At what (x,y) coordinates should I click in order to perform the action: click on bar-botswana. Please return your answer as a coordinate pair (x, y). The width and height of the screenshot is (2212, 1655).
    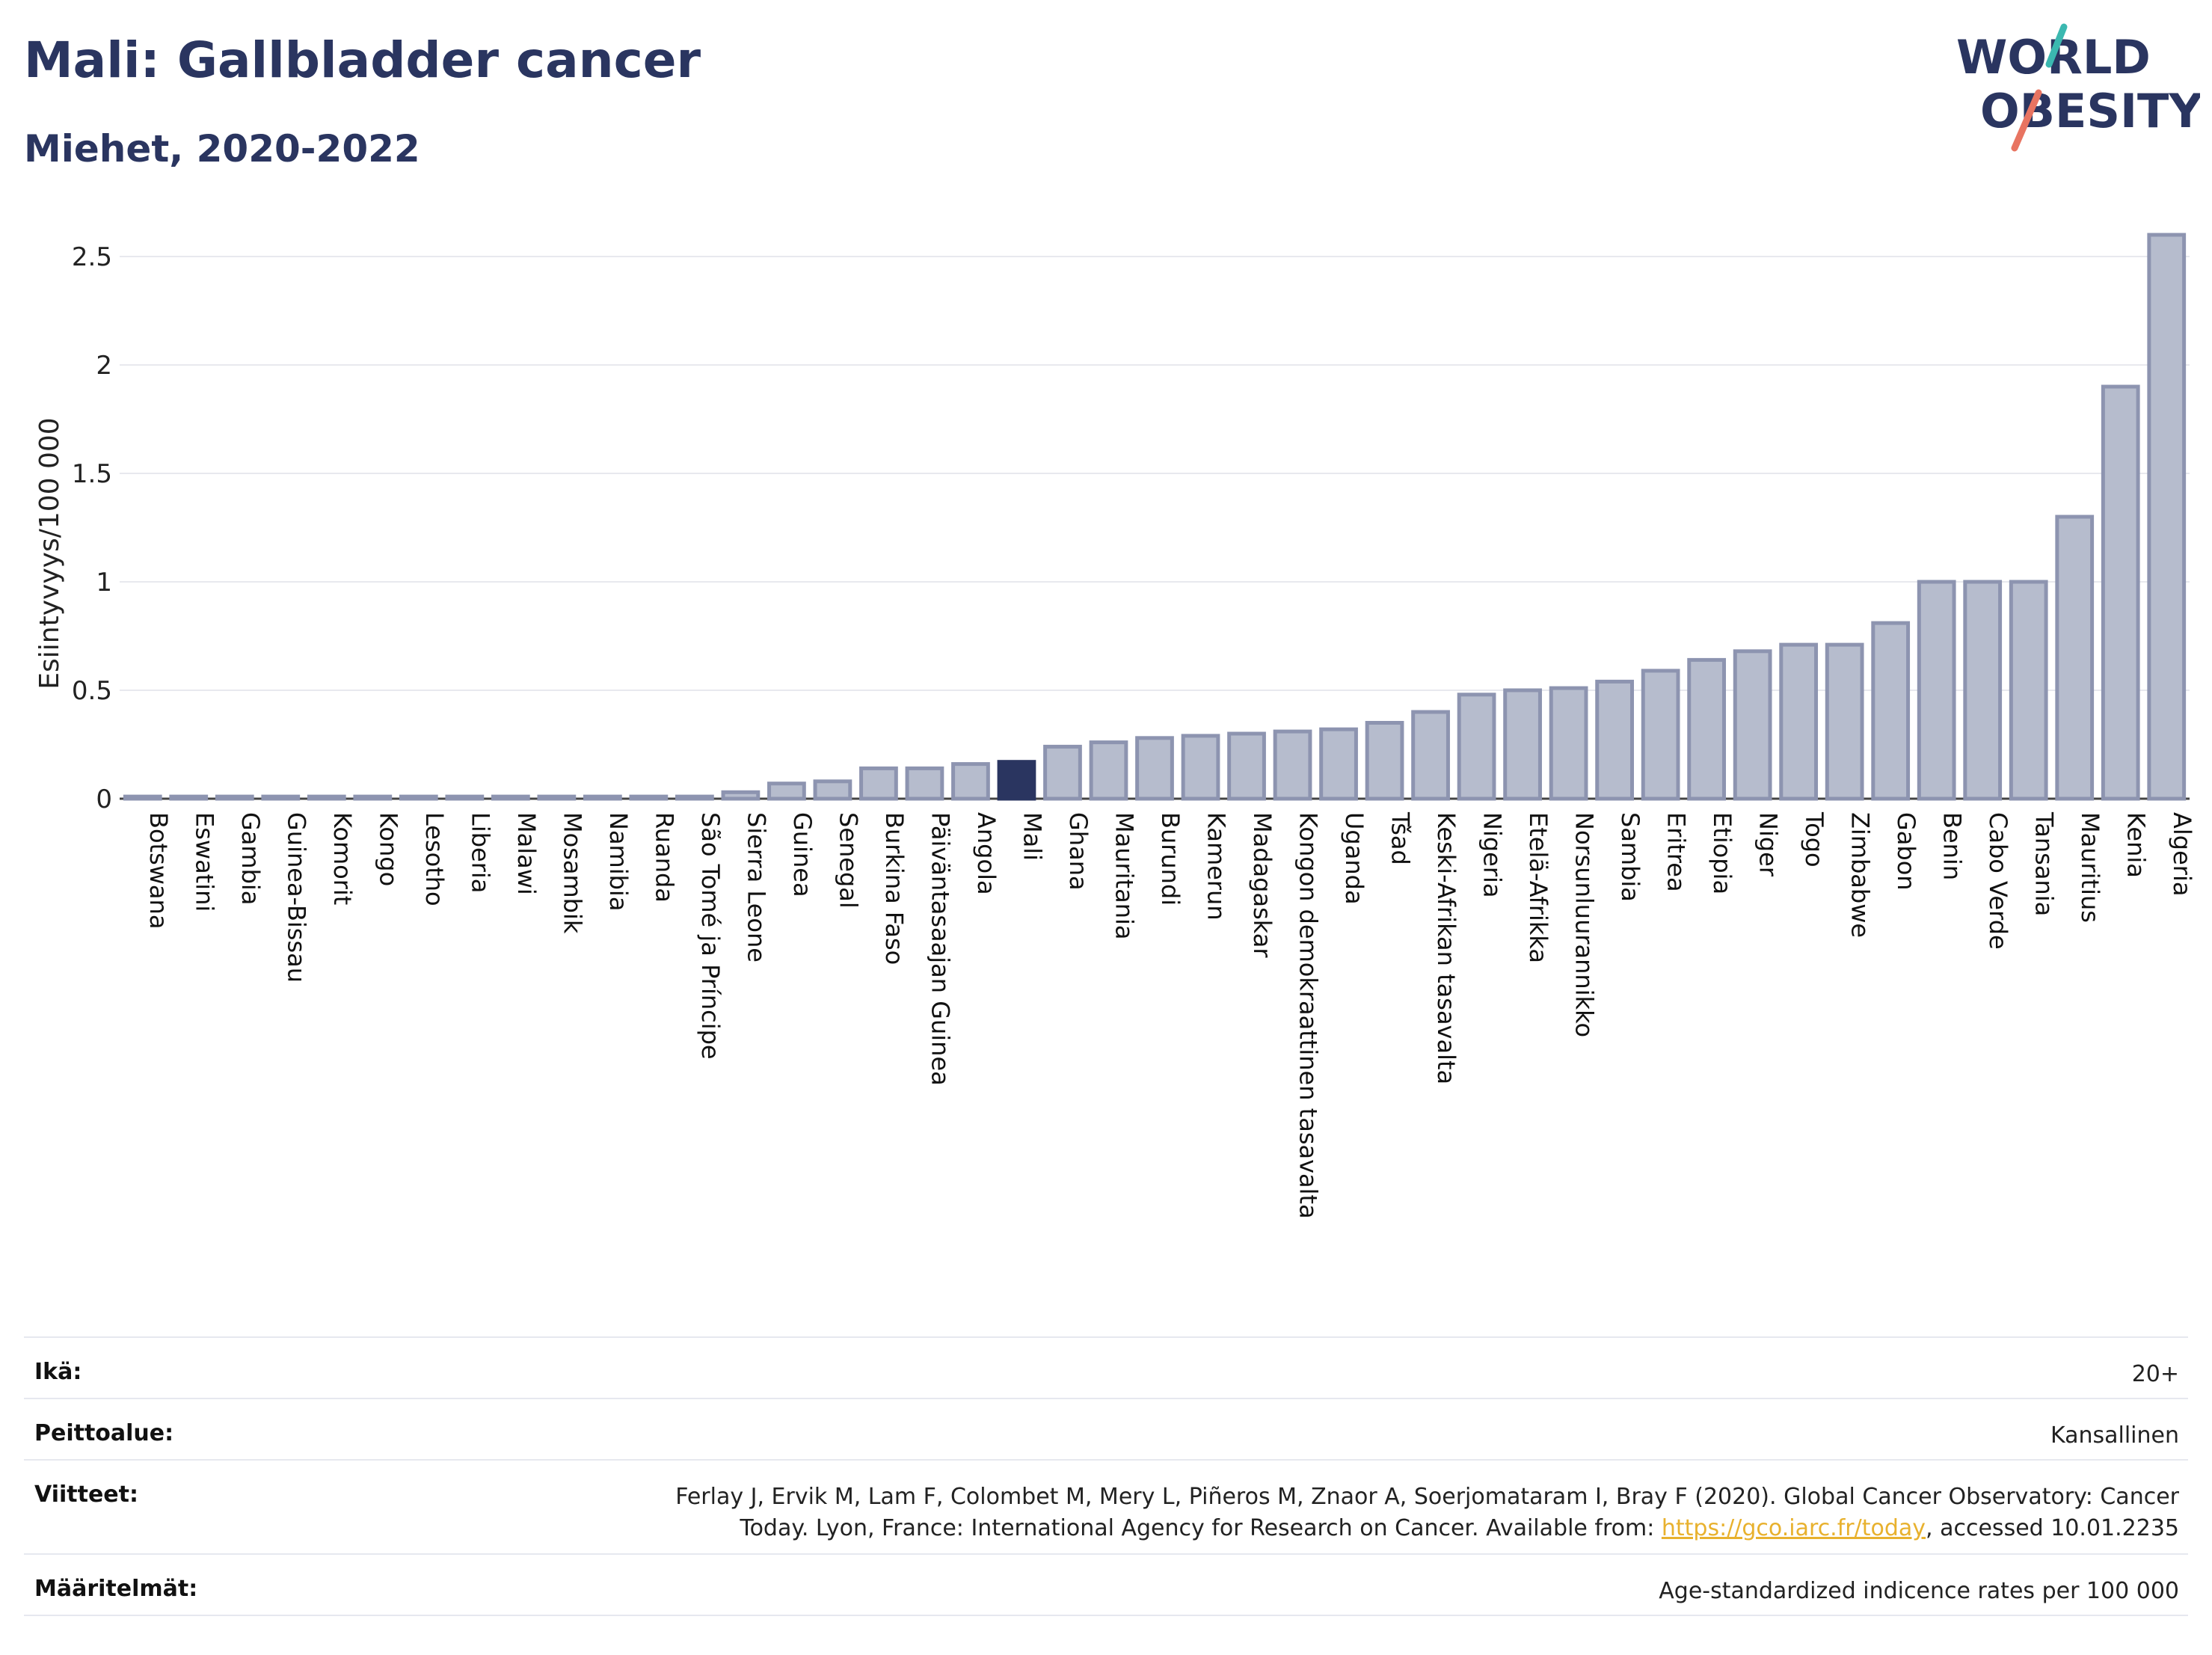
    Looking at the image, I should click on (142, 797).